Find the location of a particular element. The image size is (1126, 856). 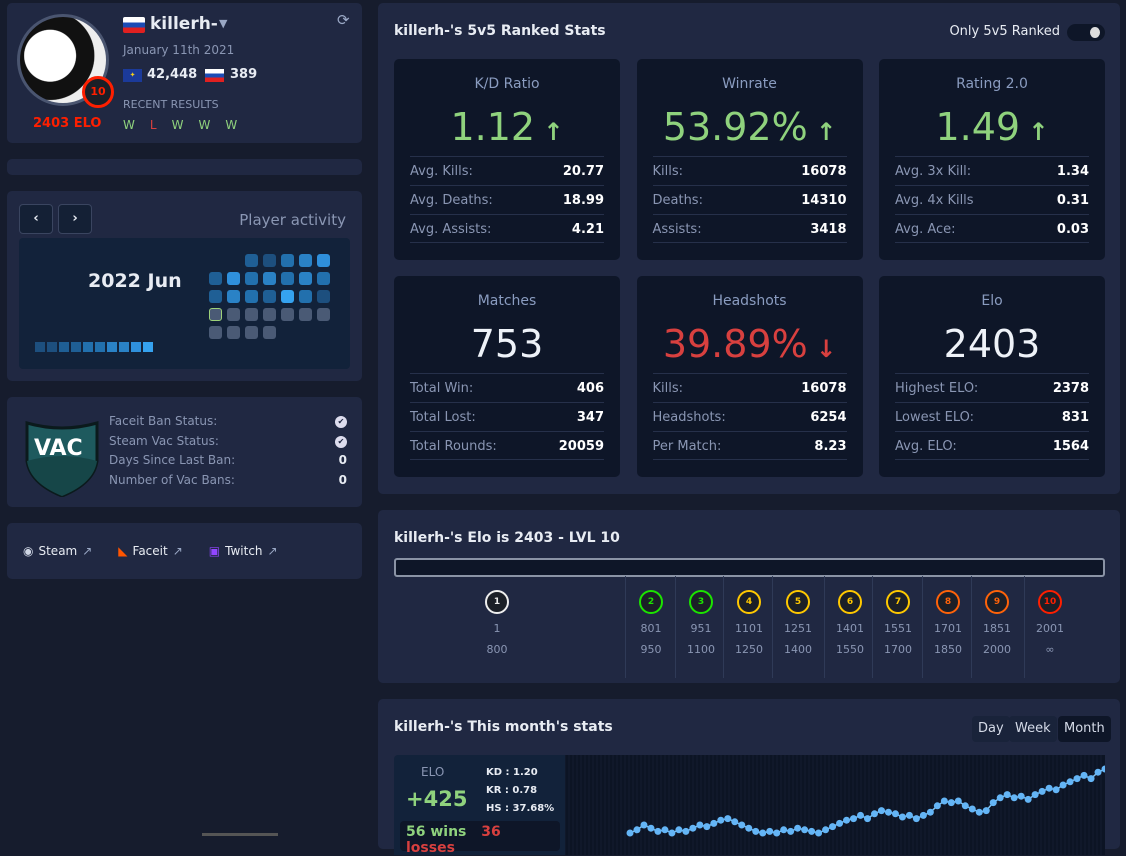

next-month-button: › is located at coordinates (75, 219).